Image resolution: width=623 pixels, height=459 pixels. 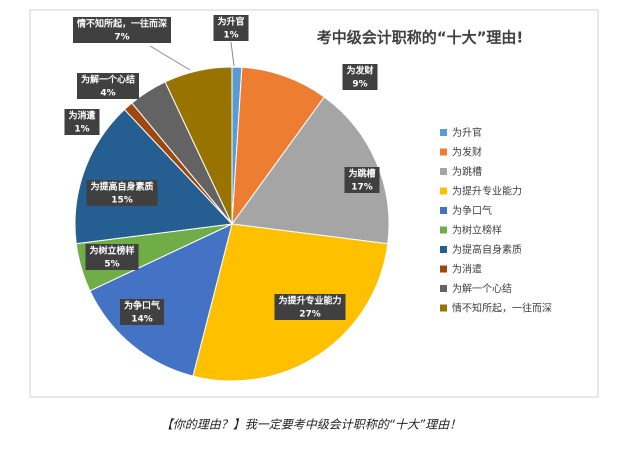 What do you see at coordinates (359, 85) in the screenshot?
I see `label-value: 9%` at bounding box center [359, 85].